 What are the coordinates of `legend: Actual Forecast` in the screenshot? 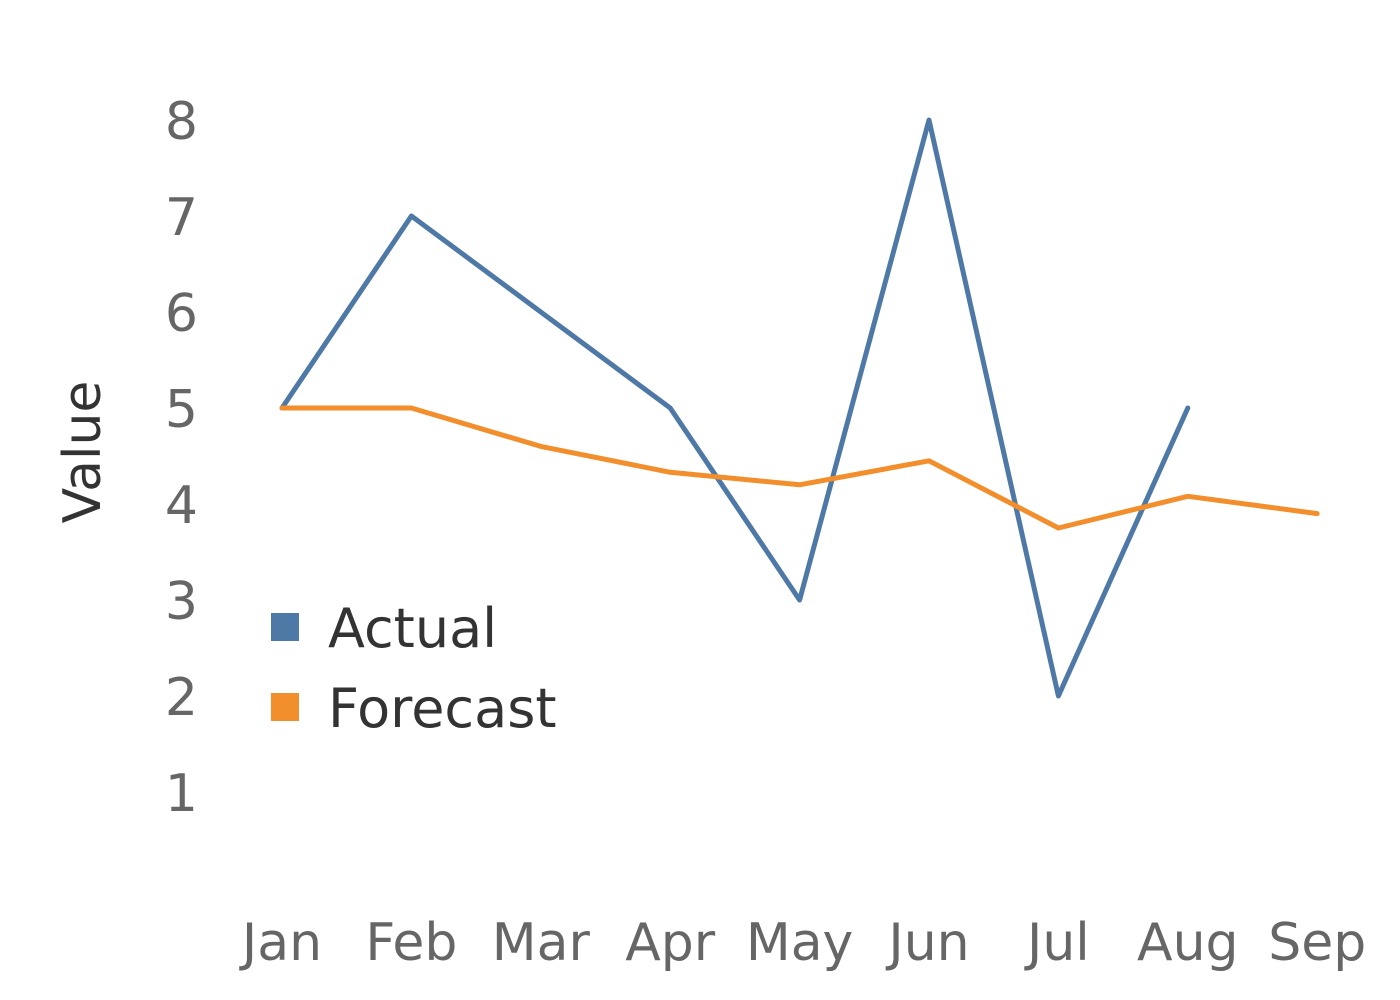 It's located at (414, 668).